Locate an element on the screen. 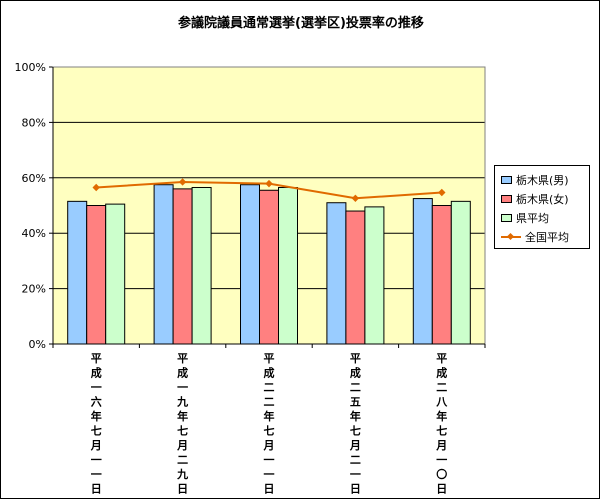  y-tick-label: 0% is located at coordinates (37, 344).